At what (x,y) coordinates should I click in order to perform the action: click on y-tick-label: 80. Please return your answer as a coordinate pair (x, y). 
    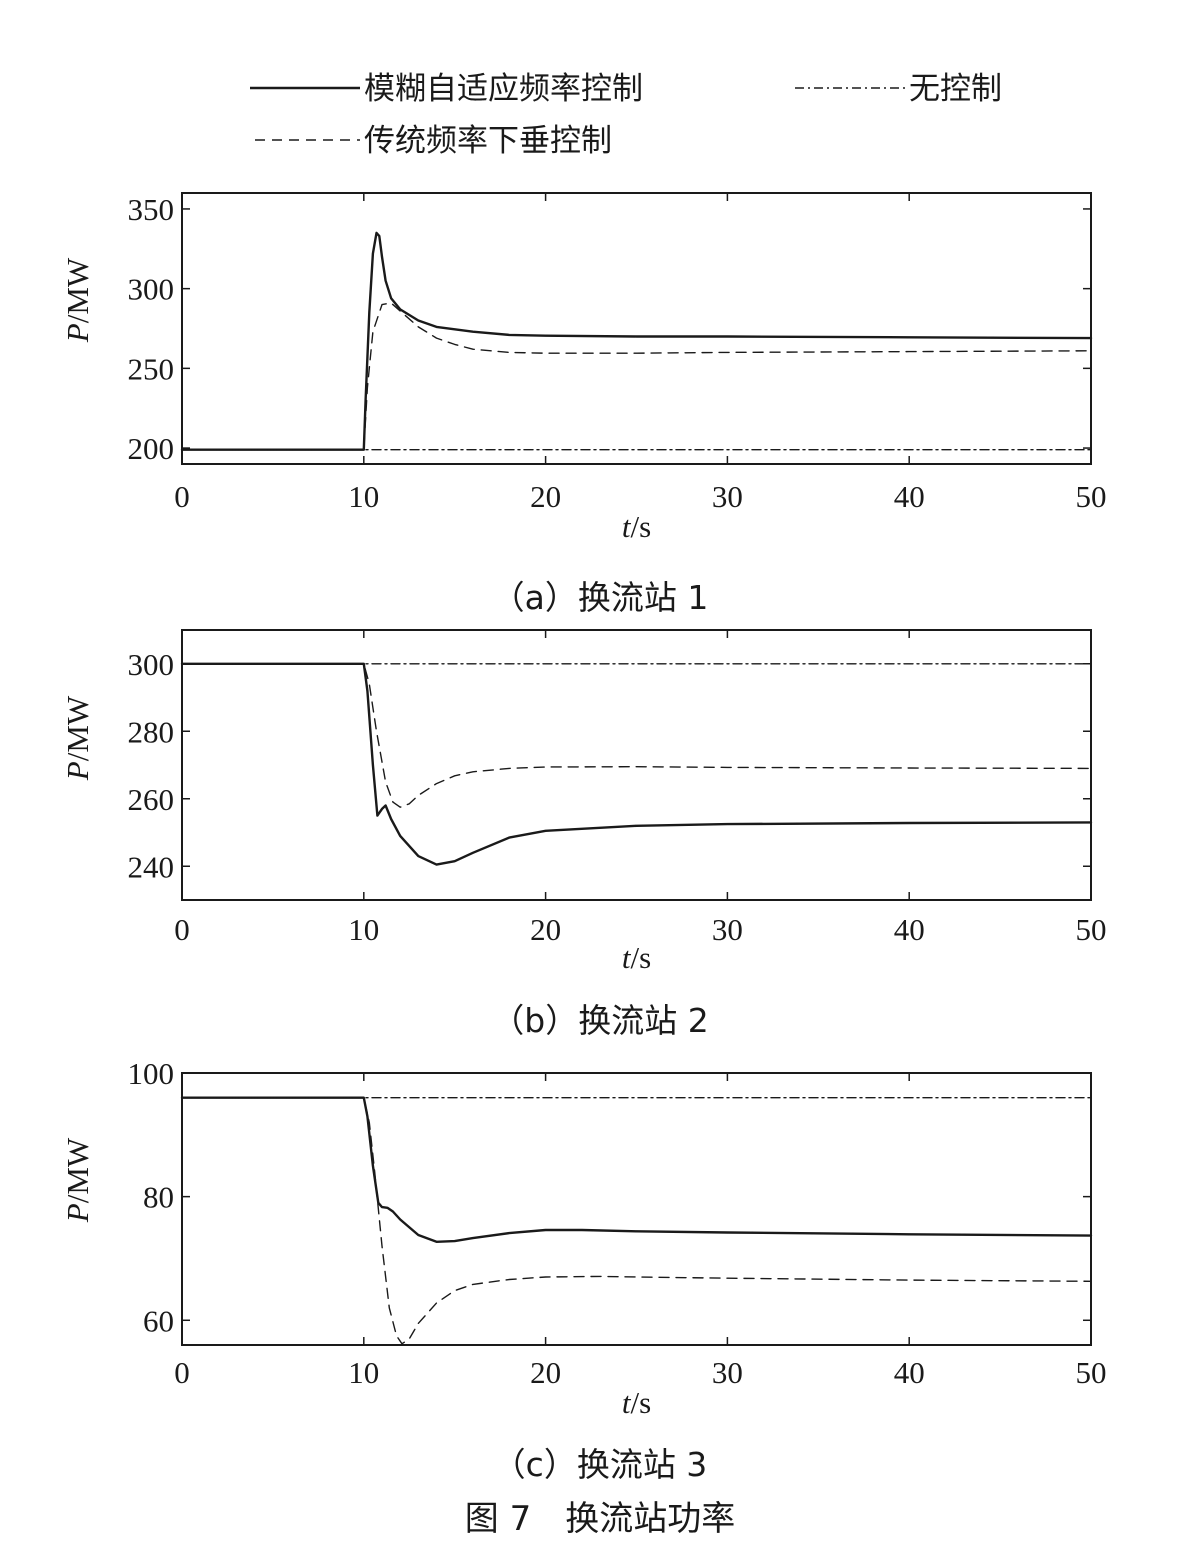
    Looking at the image, I should click on (158, 1197).